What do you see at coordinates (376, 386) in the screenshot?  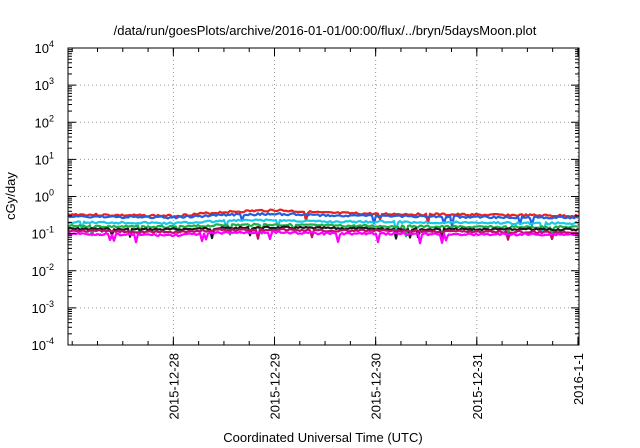 I see `x-tick-label: 2015-12-30` at bounding box center [376, 386].